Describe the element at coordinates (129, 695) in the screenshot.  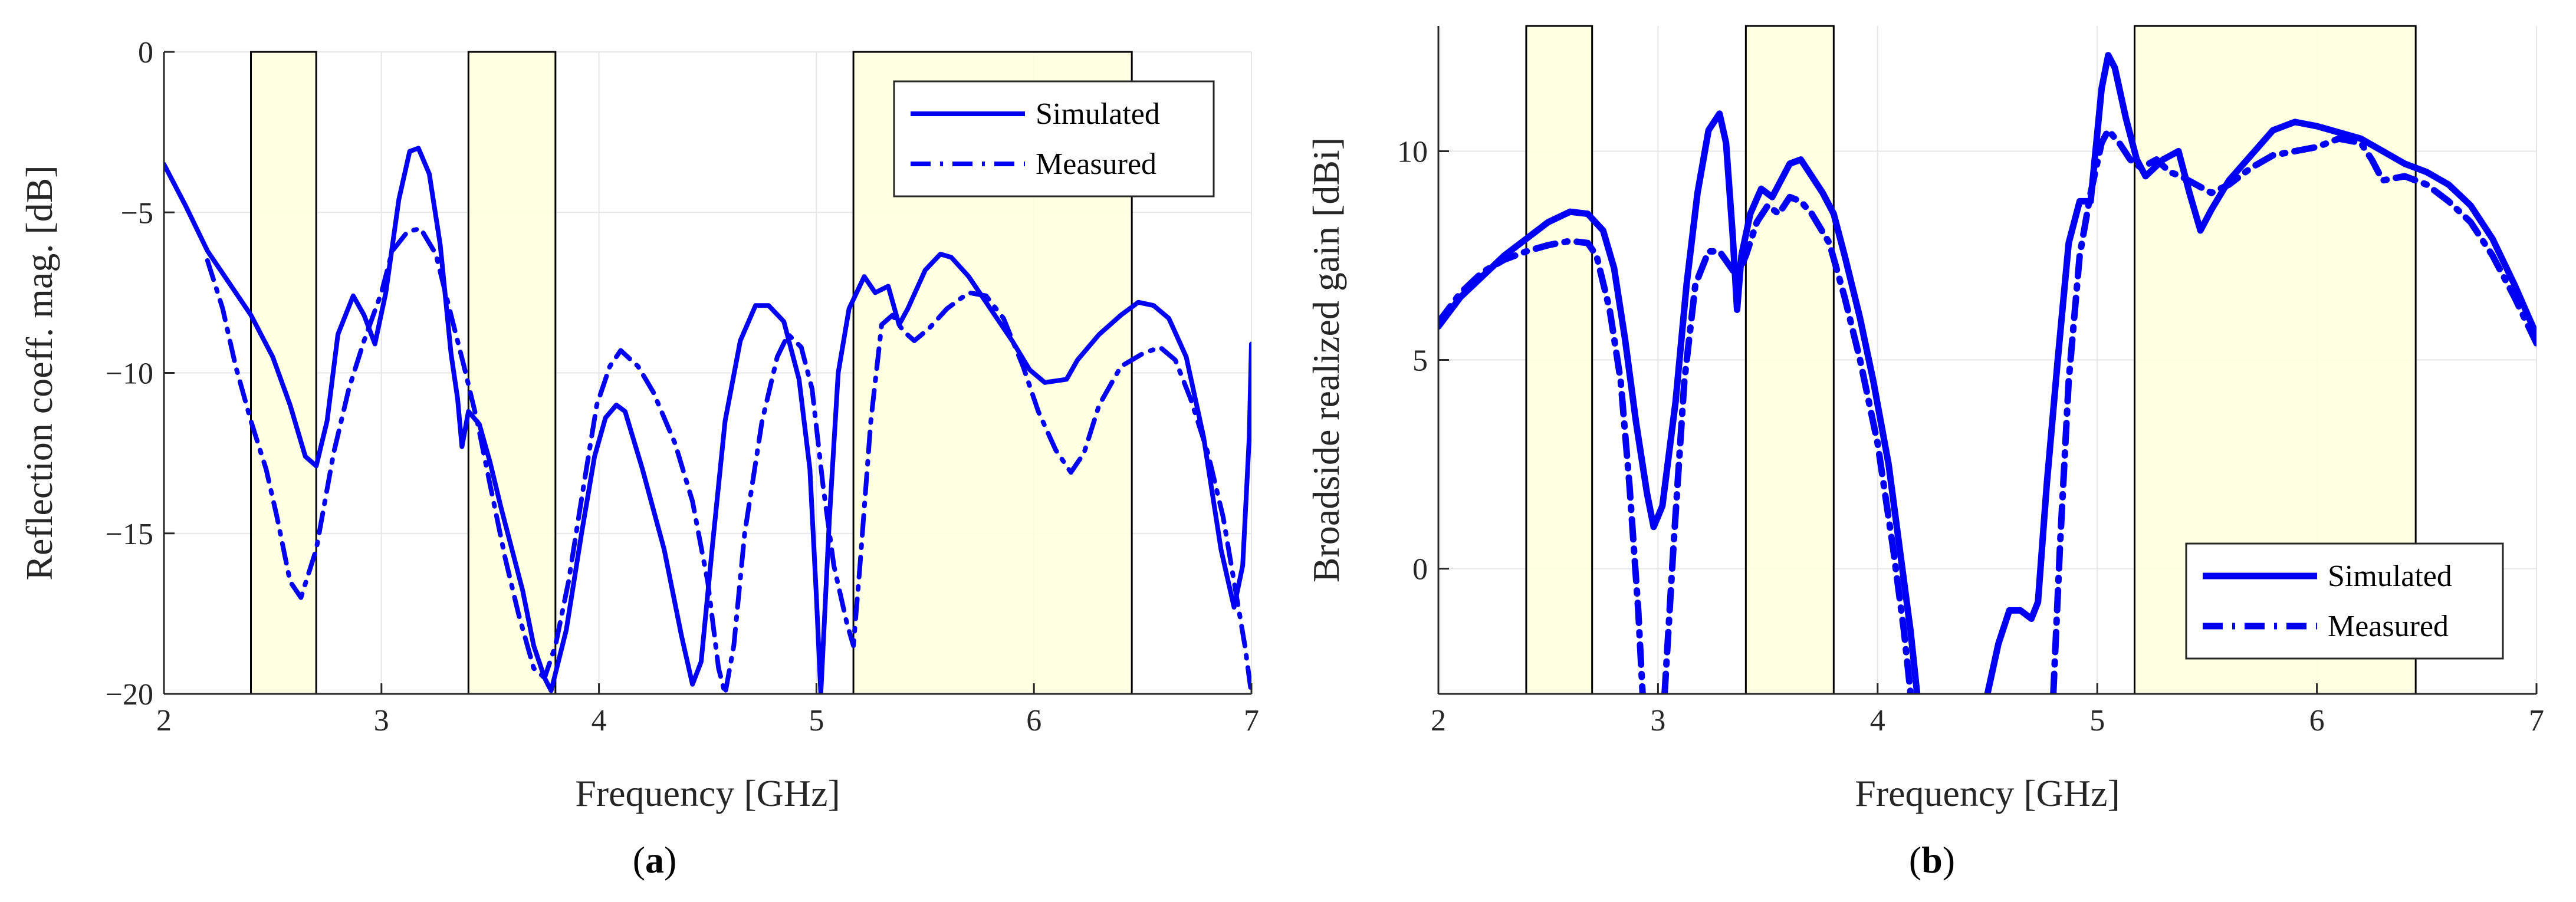
I see `y-tick-label: −20` at that location.